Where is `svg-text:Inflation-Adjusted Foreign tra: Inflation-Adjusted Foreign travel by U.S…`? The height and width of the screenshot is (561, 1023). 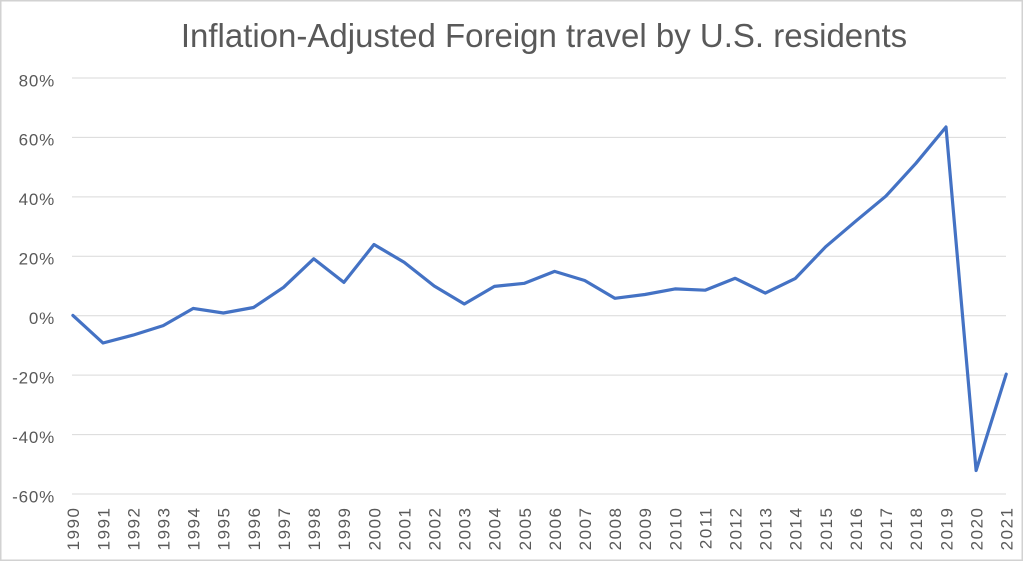 svg-text:Inflation-Adjusted Foreign tra: Inflation-Adjusted Foreign travel by U.S… is located at coordinates (544, 35).